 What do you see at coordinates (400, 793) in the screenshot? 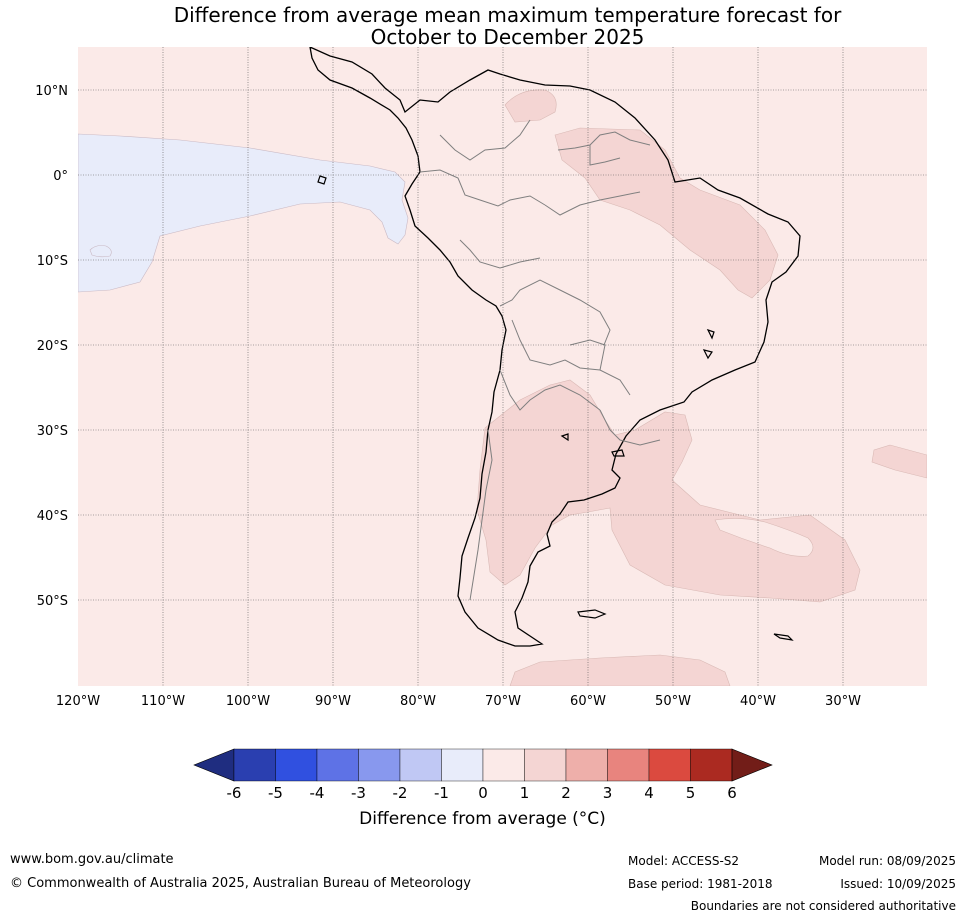
I see `colorbar-tick-label: -2` at bounding box center [400, 793].